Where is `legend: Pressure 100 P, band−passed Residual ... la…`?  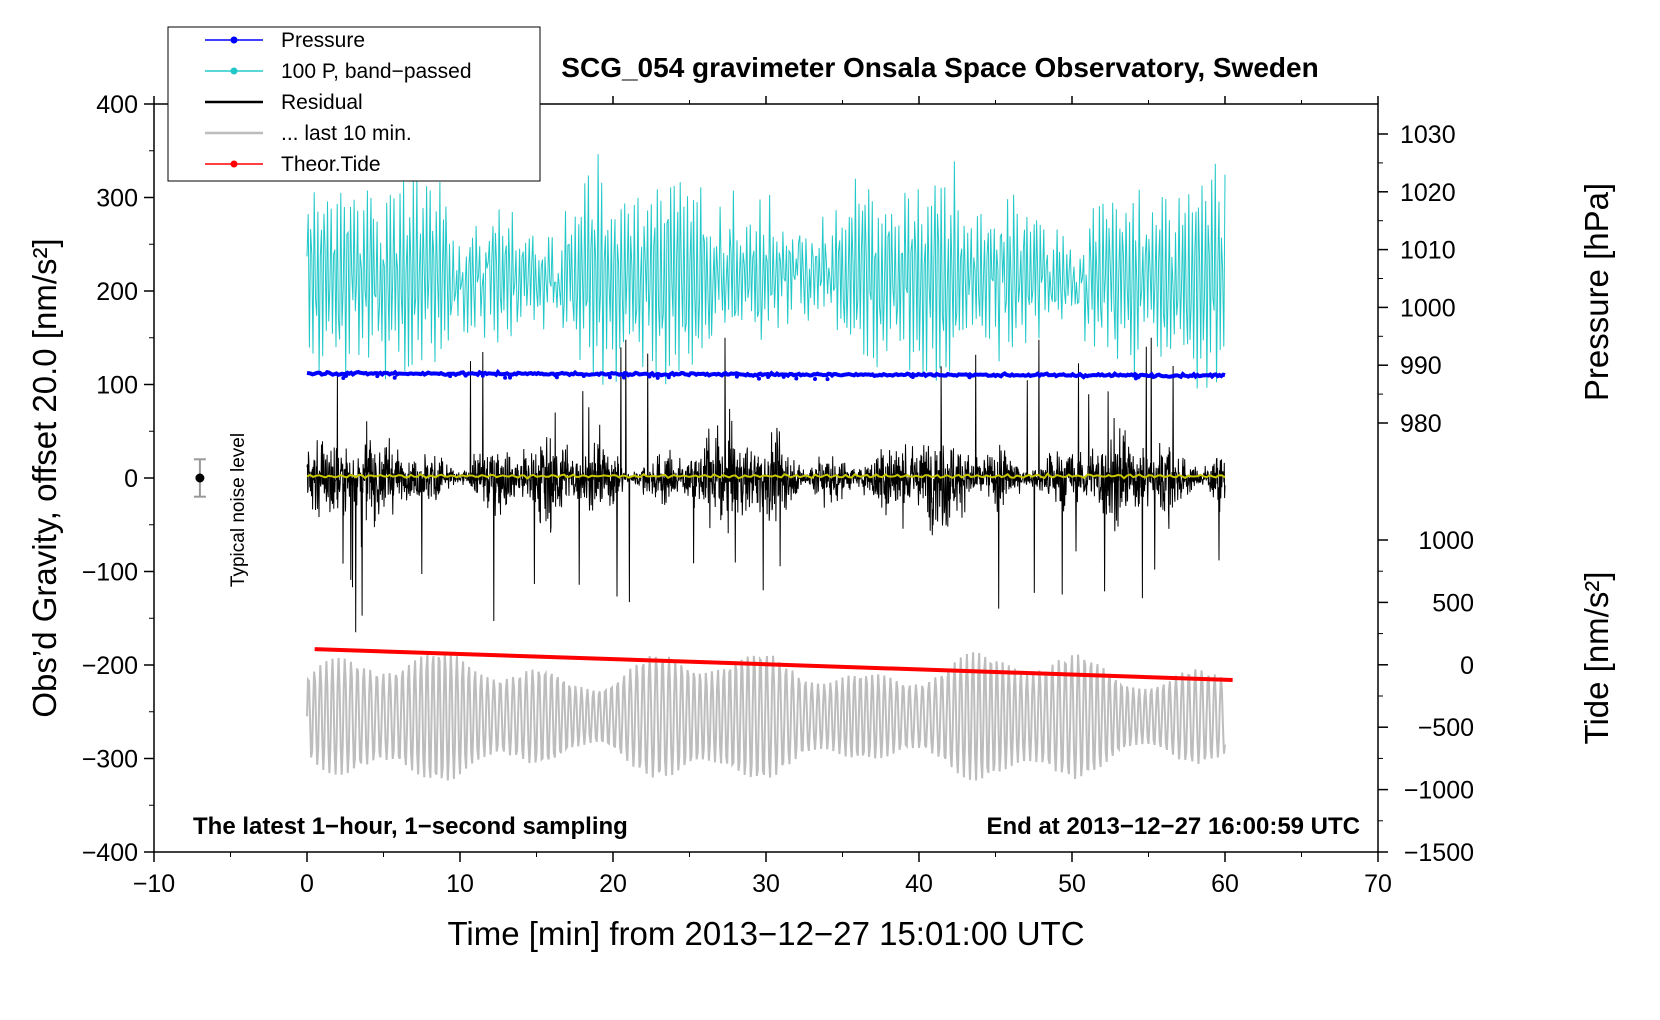 legend: Pressure 100 P, band−passed Residual ... la… is located at coordinates (354, 104).